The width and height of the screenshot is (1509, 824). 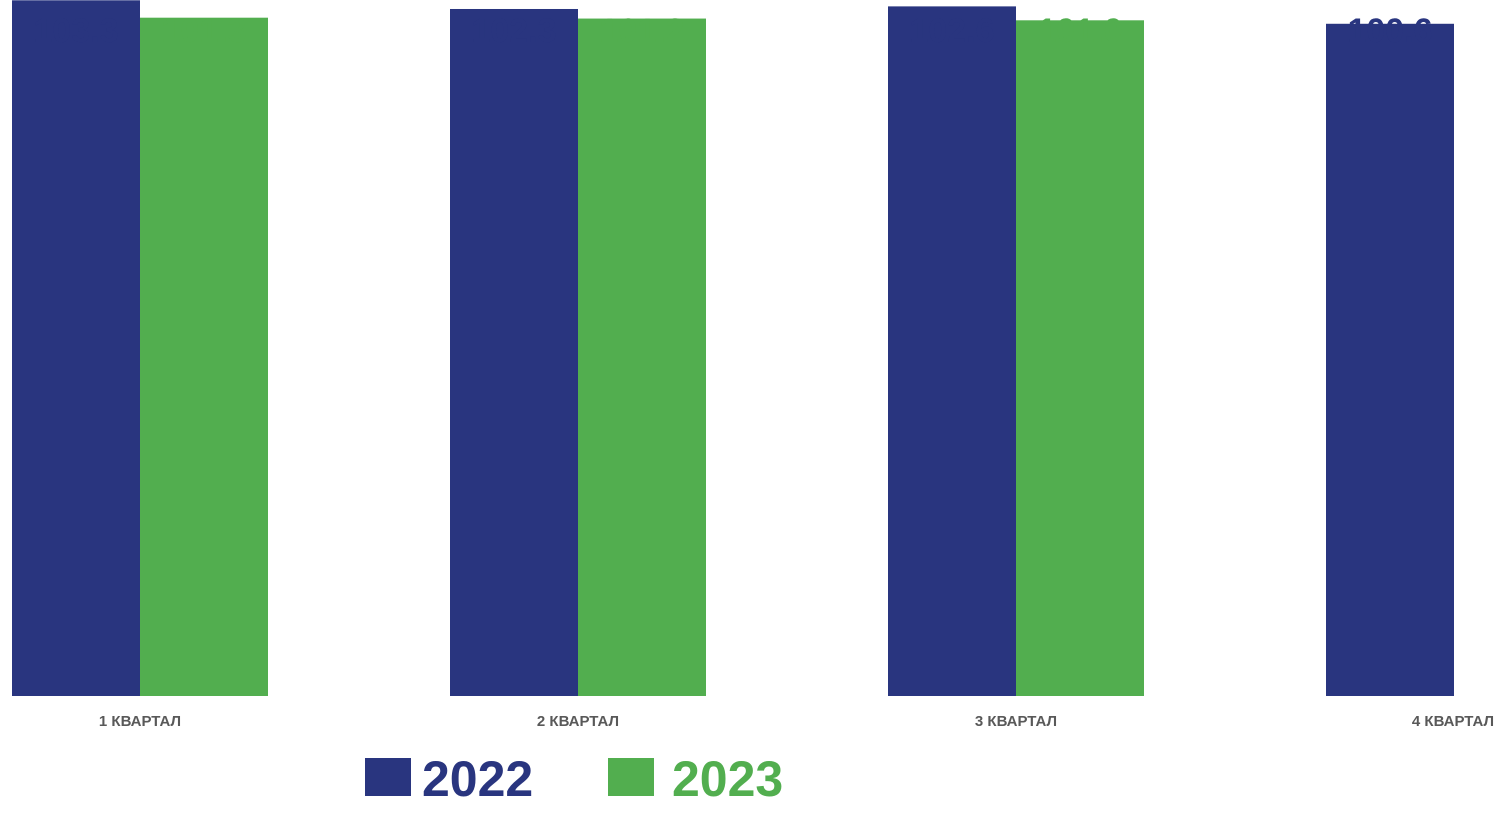 I want to click on legend: 2022 2023, so click(x=574, y=779).